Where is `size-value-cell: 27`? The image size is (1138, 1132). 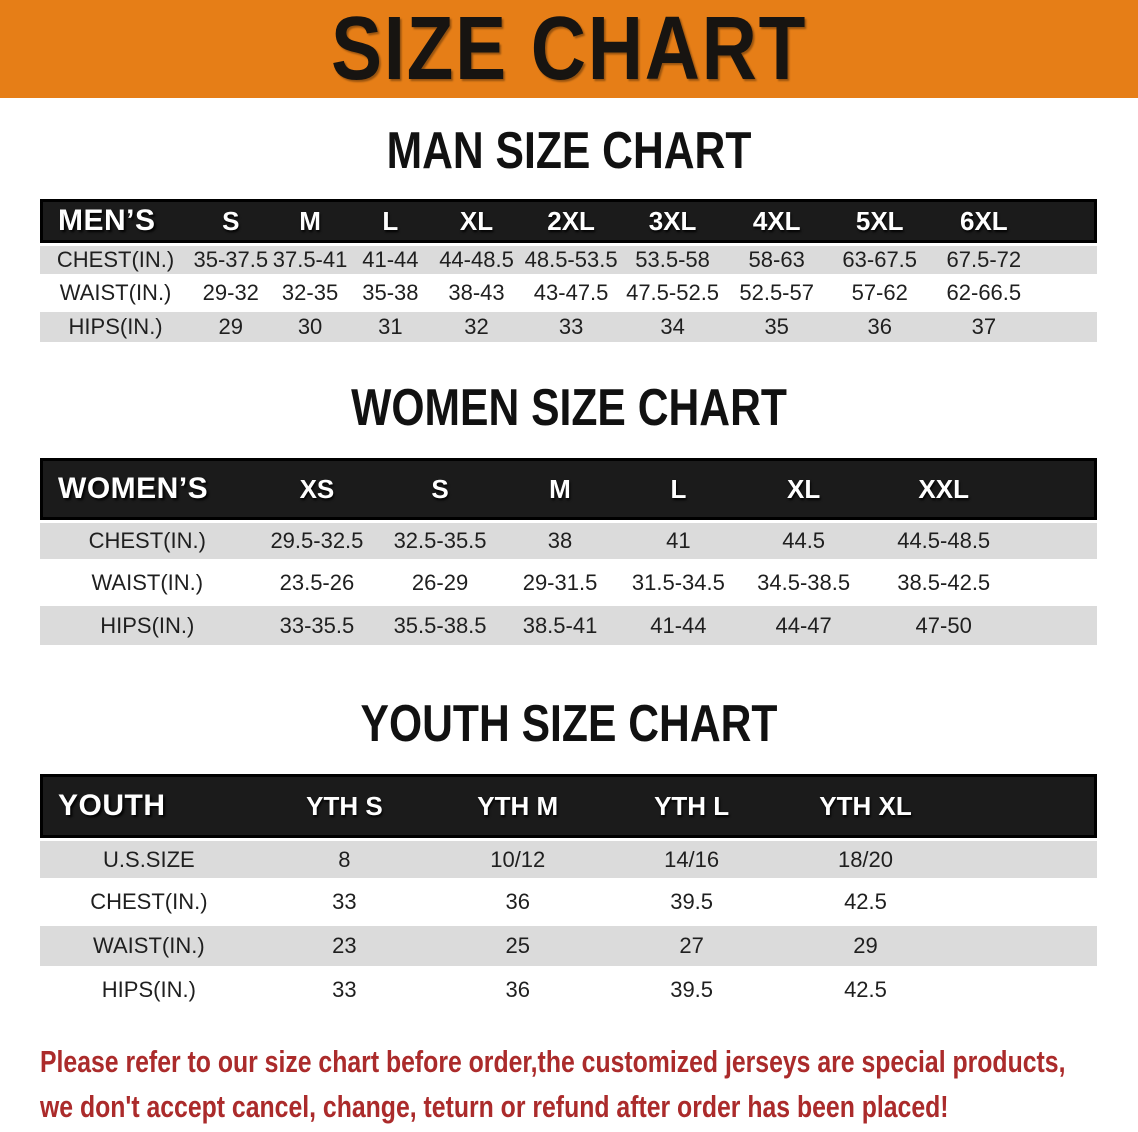
size-value-cell: 27 is located at coordinates (691, 948).